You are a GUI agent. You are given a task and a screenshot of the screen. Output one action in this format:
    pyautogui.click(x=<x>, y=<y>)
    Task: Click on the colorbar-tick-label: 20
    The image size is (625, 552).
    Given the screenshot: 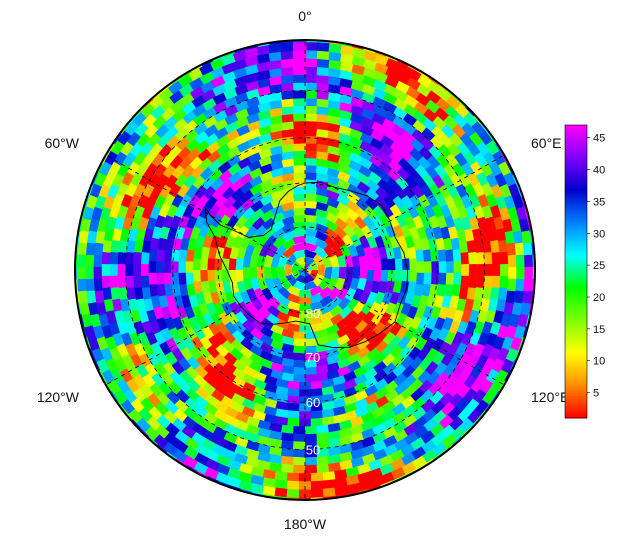 What is the action you would take?
    pyautogui.click(x=599, y=298)
    